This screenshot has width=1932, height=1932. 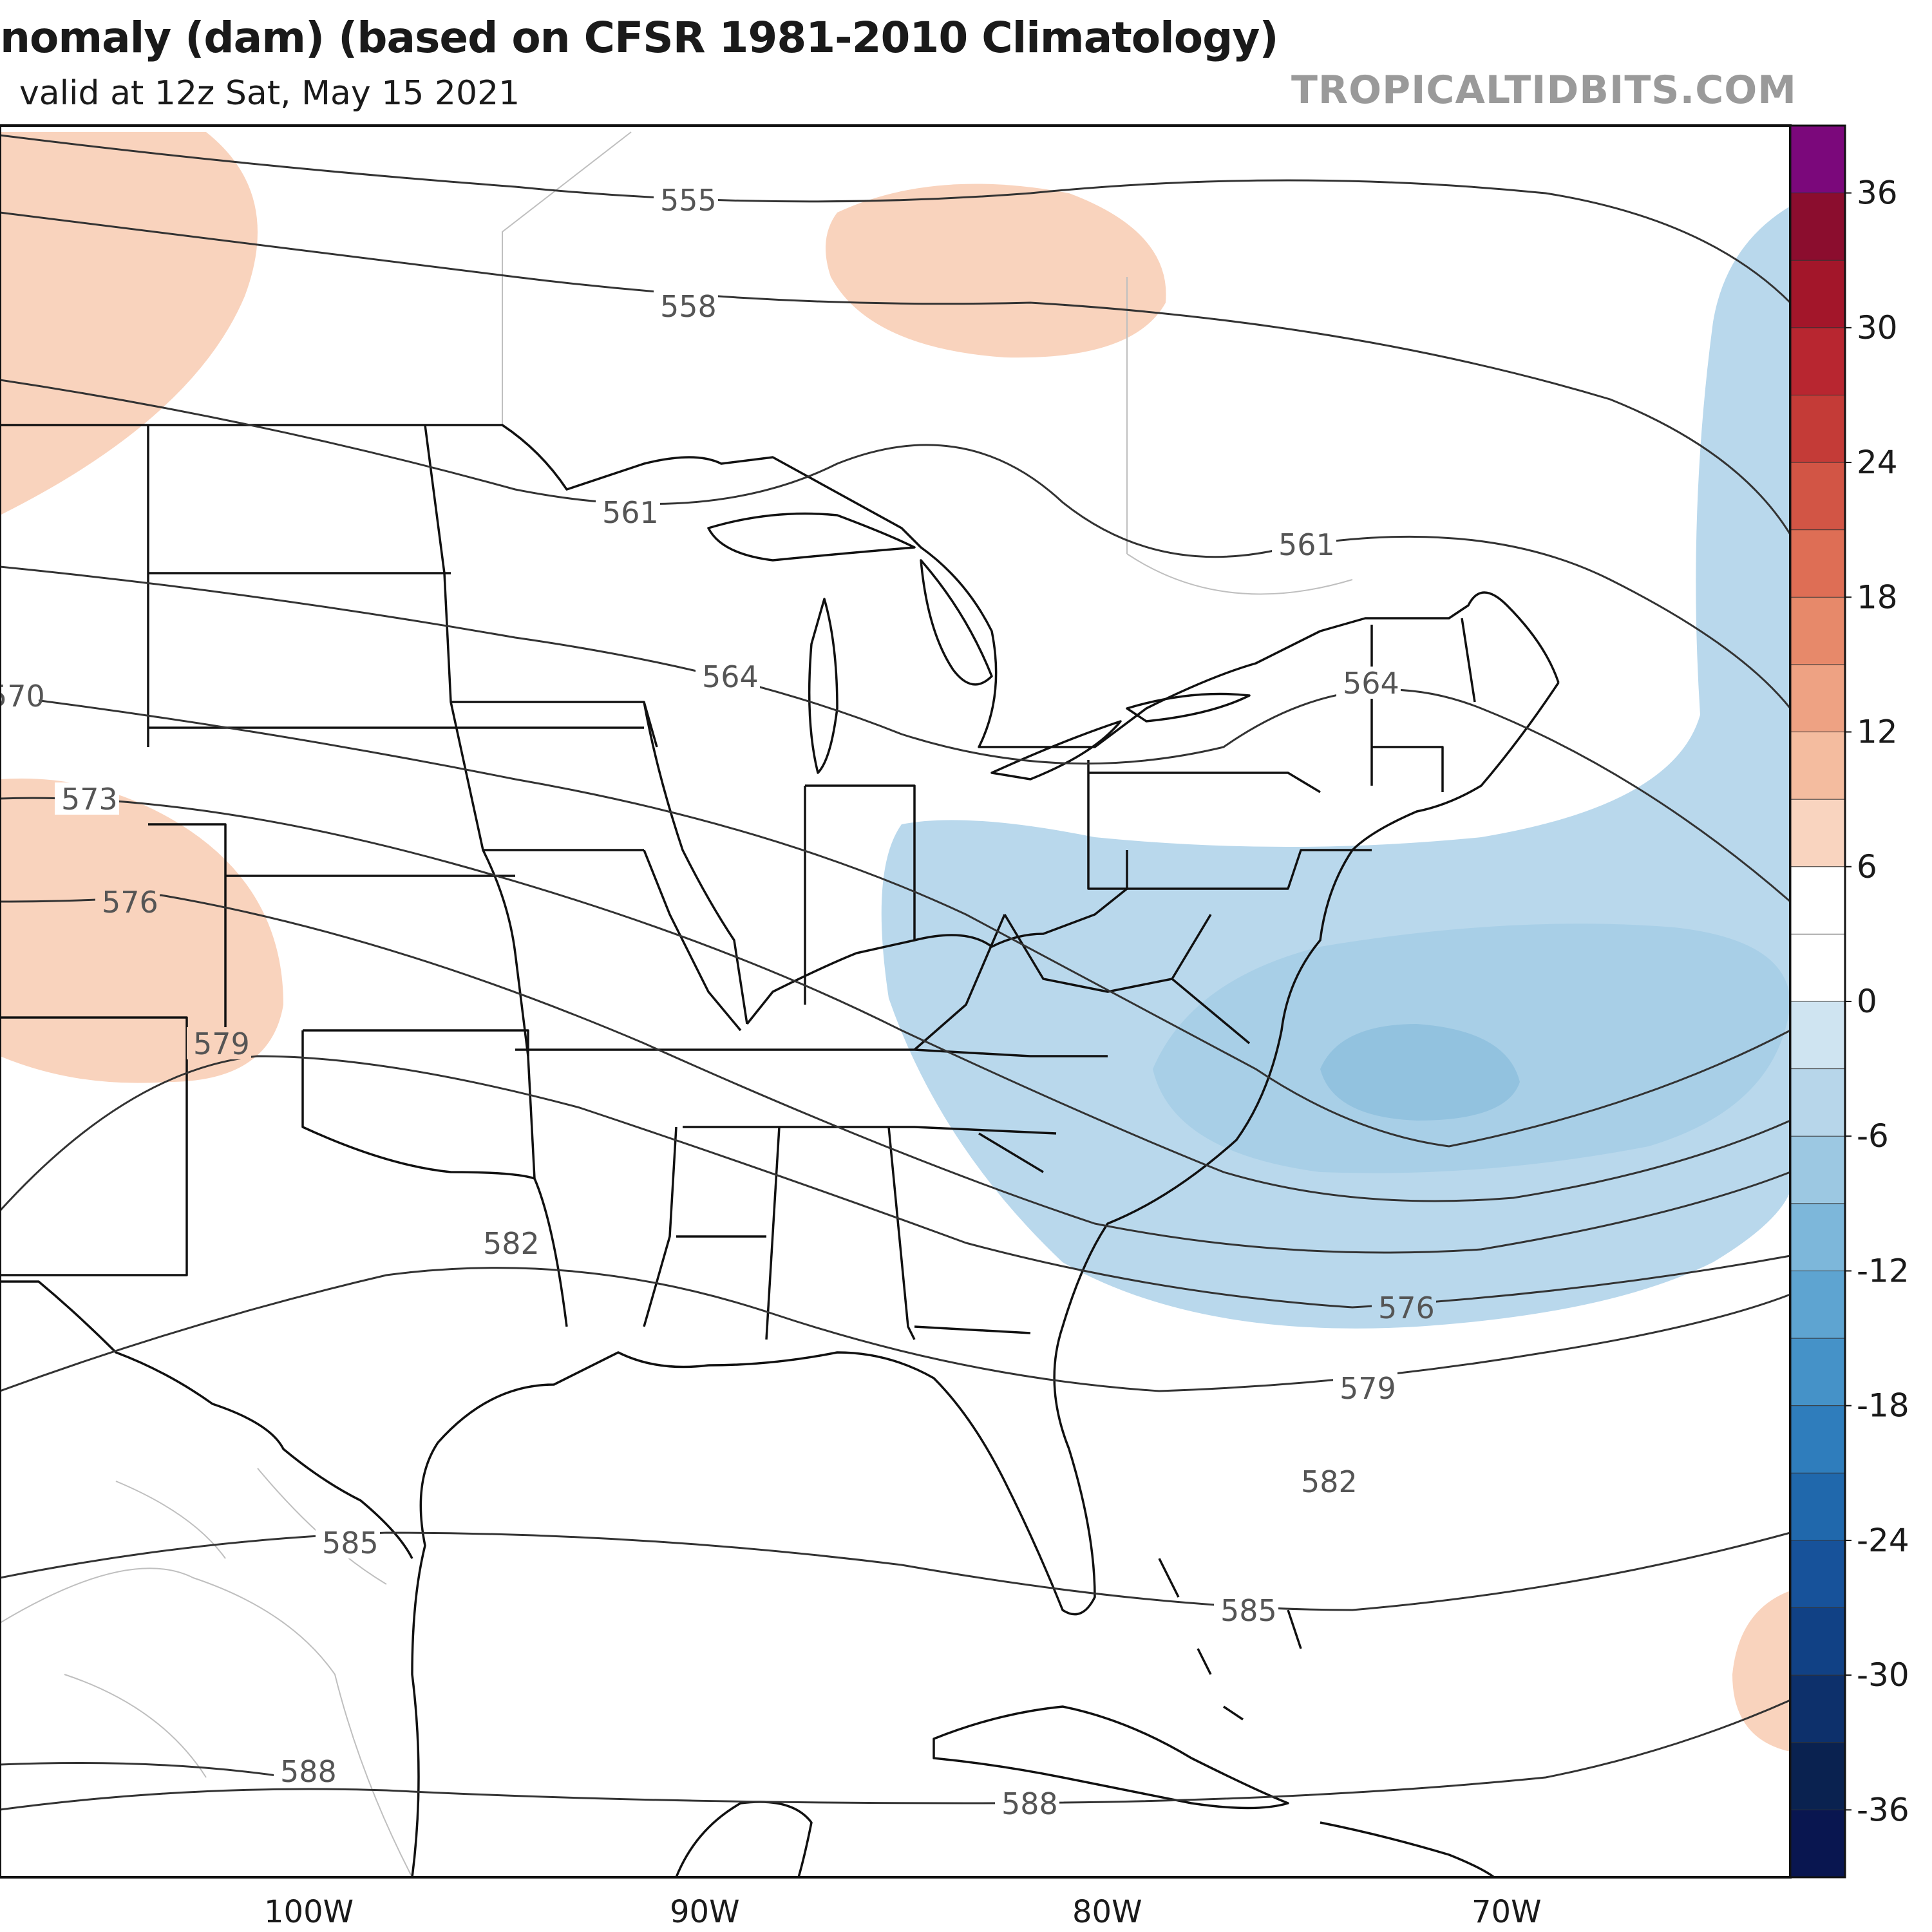 What do you see at coordinates (780, 586) in the screenshot?
I see `us-canada-border` at bounding box center [780, 586].